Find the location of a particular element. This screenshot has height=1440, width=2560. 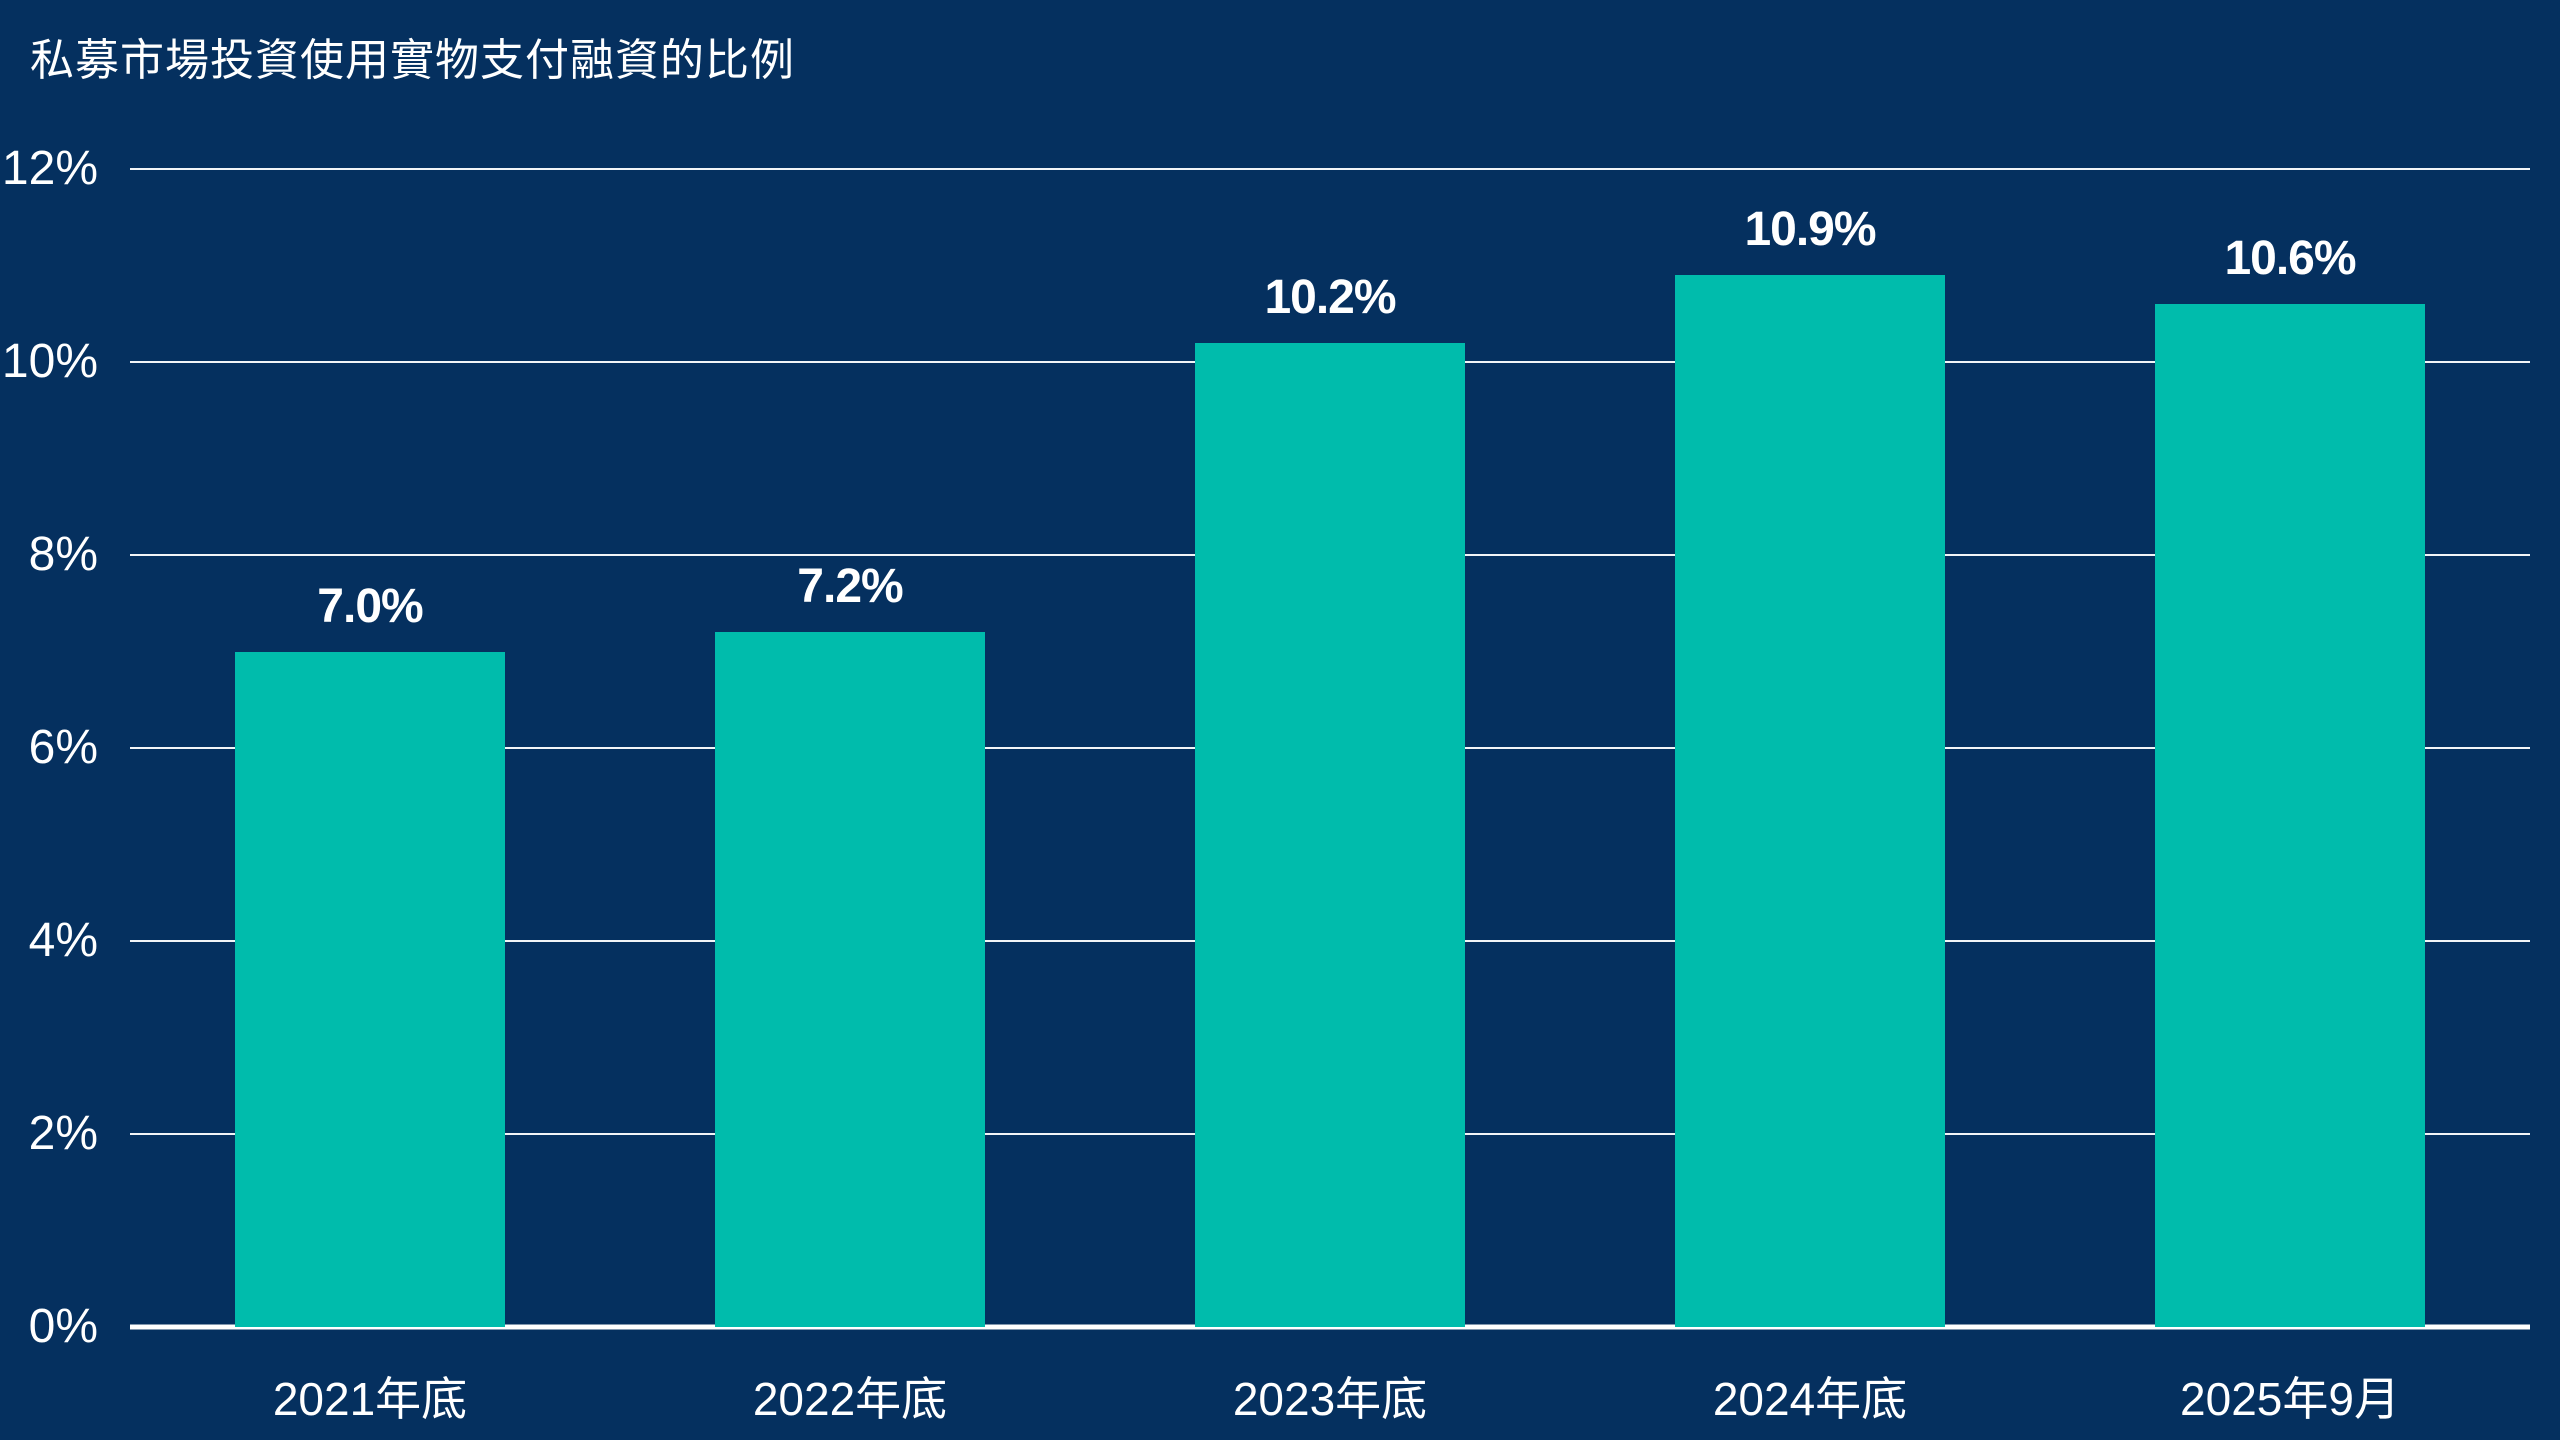

y-tick-label: 8% is located at coordinates (63, 554).